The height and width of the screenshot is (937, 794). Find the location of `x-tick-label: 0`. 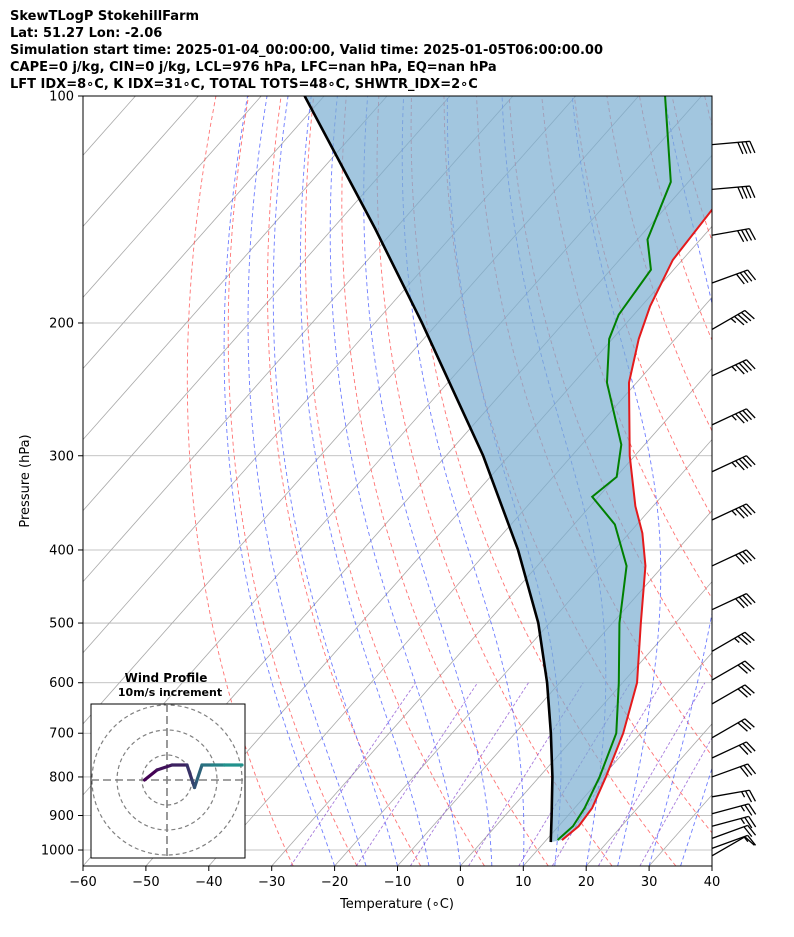

x-tick-label: 0 is located at coordinates (460, 882).